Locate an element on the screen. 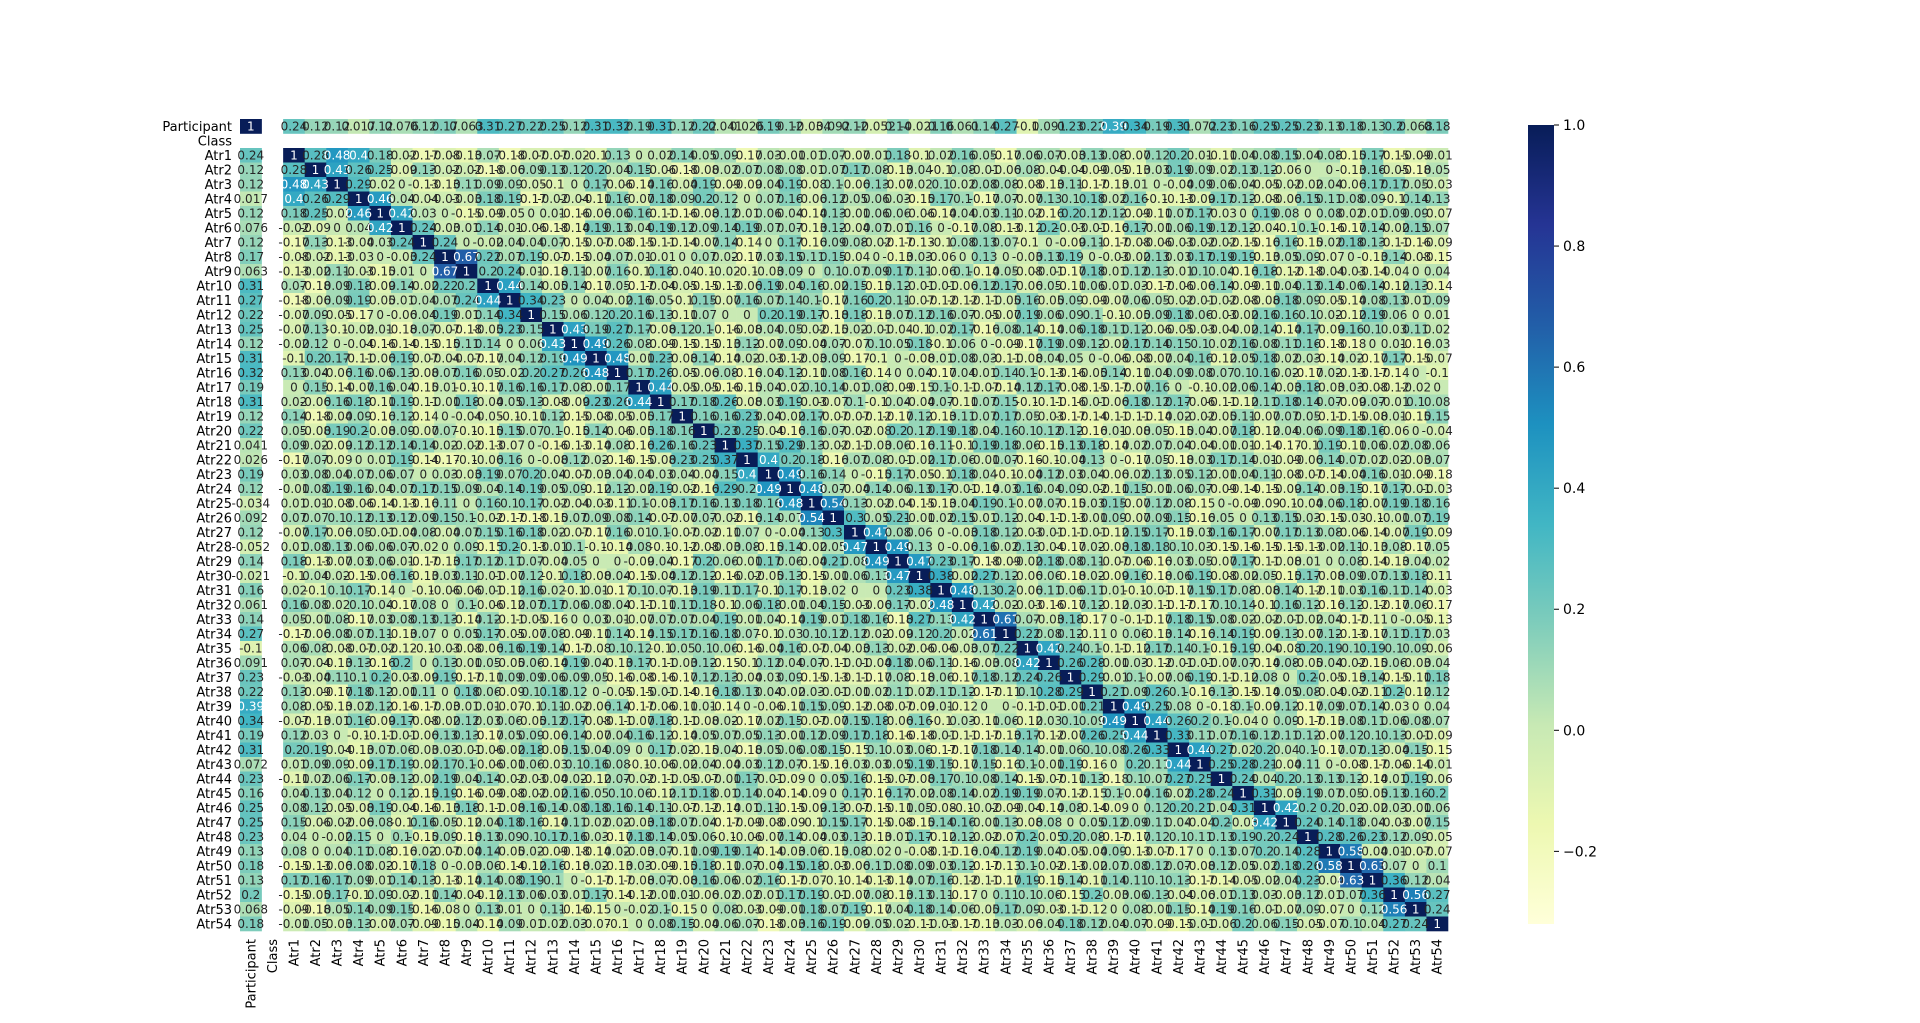  heatmap-cell-value: -0.1 is located at coordinates (1436, 373).